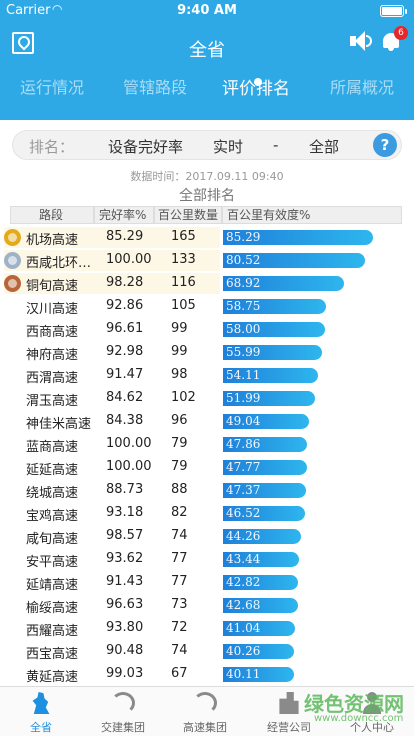 This screenshot has width=414, height=737. I want to click on page-title: 全省, so click(207, 50).